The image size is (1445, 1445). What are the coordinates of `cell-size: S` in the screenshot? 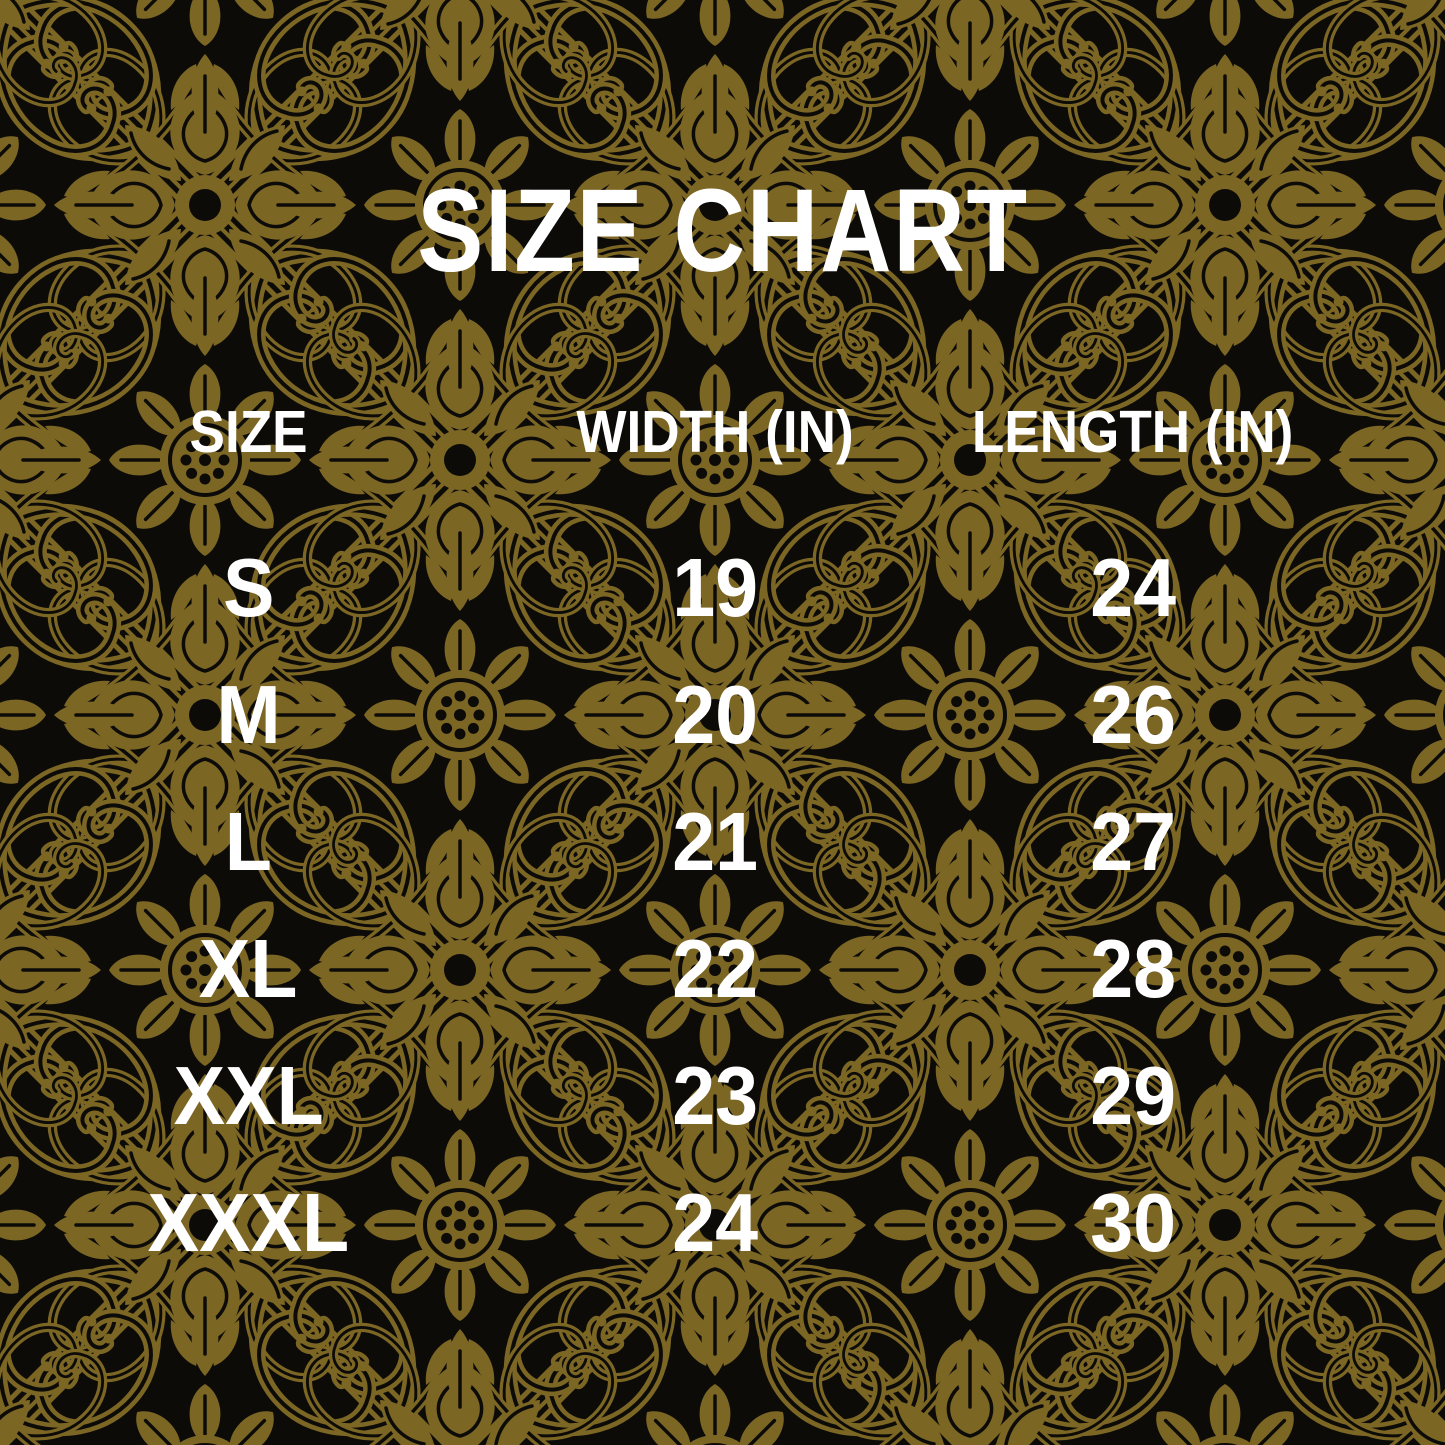 It's located at (248, 587).